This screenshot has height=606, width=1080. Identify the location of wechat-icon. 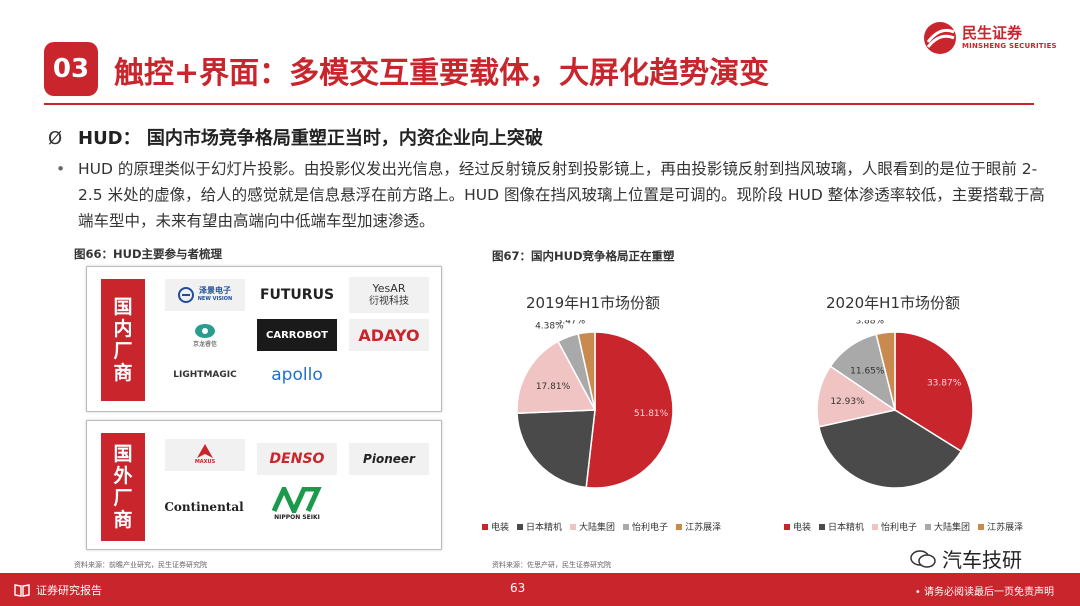
(923, 558).